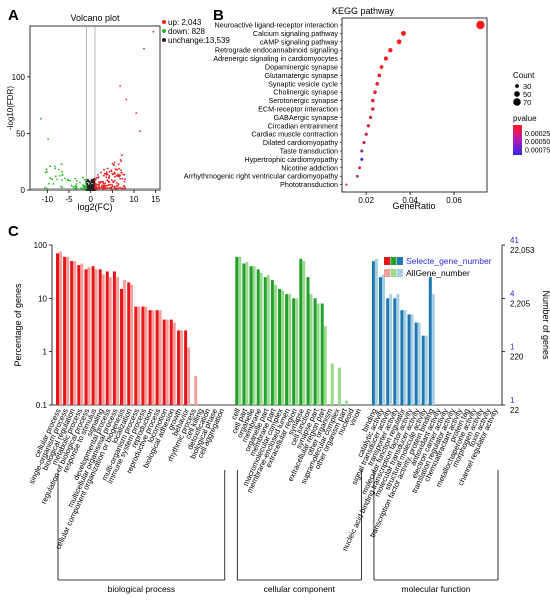  I want to click on kegg-category-label: Hypertrophic cardiomyopathy, so click(292, 159).